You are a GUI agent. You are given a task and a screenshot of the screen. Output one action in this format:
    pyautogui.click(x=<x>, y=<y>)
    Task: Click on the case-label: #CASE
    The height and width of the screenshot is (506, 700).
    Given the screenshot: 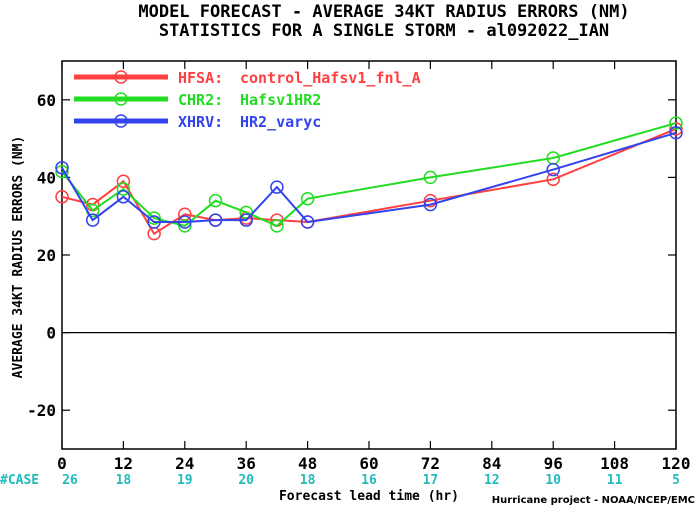 What is the action you would take?
    pyautogui.click(x=19, y=480)
    